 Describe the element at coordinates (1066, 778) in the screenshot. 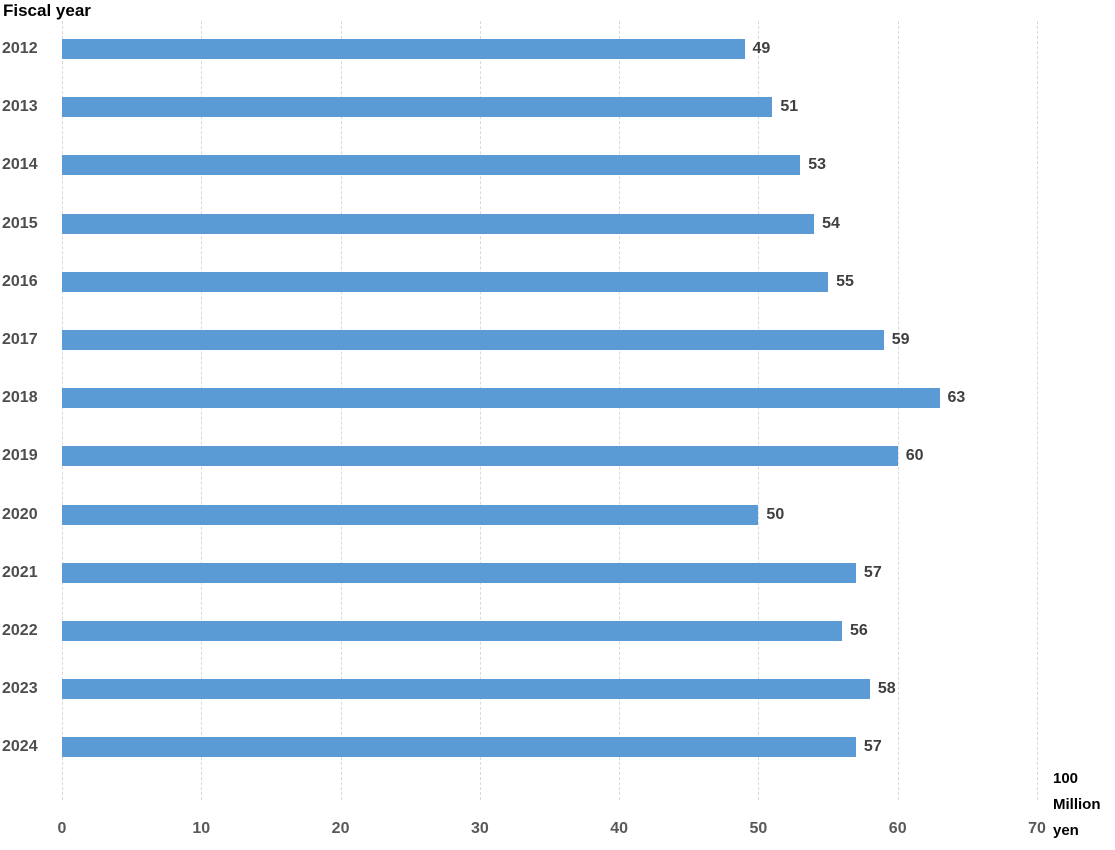

I see `unit-line-1: 100` at that location.